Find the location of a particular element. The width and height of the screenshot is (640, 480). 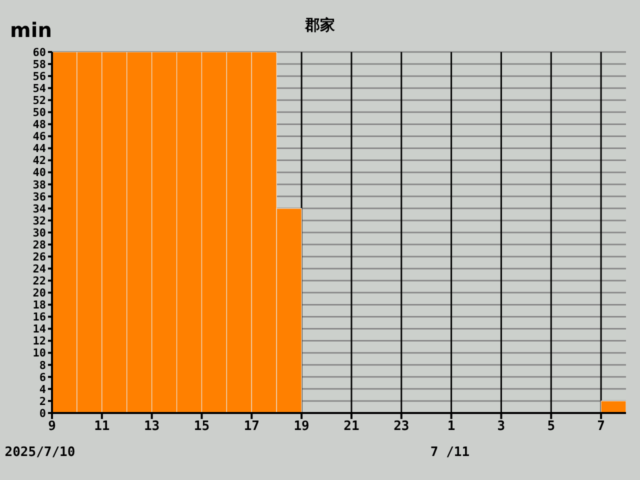

x-tick-label: 21 is located at coordinates (352, 426).